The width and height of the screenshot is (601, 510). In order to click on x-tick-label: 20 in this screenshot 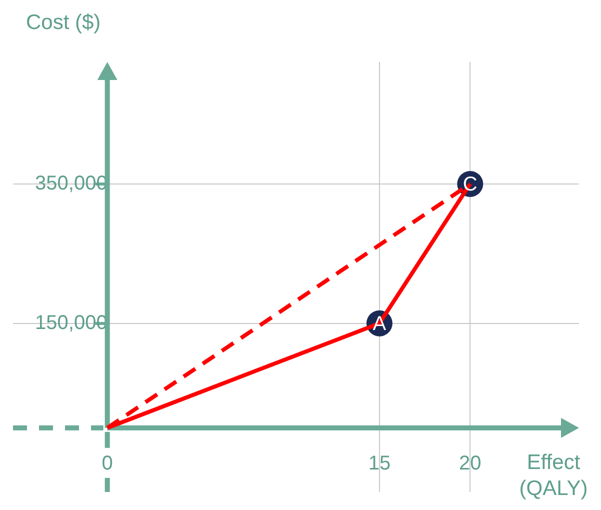, I will do `click(470, 463)`.